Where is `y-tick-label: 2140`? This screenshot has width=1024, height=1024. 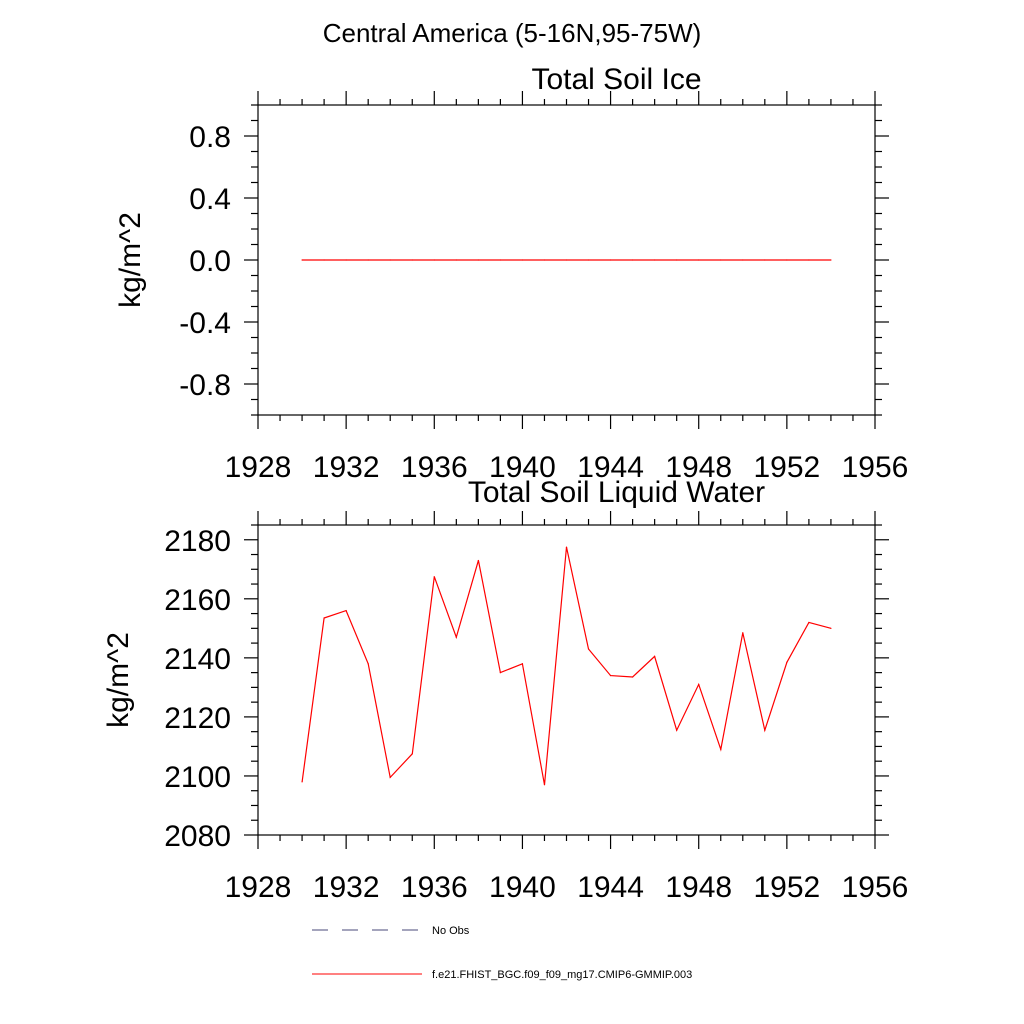 y-tick-label: 2140 is located at coordinates (197, 659).